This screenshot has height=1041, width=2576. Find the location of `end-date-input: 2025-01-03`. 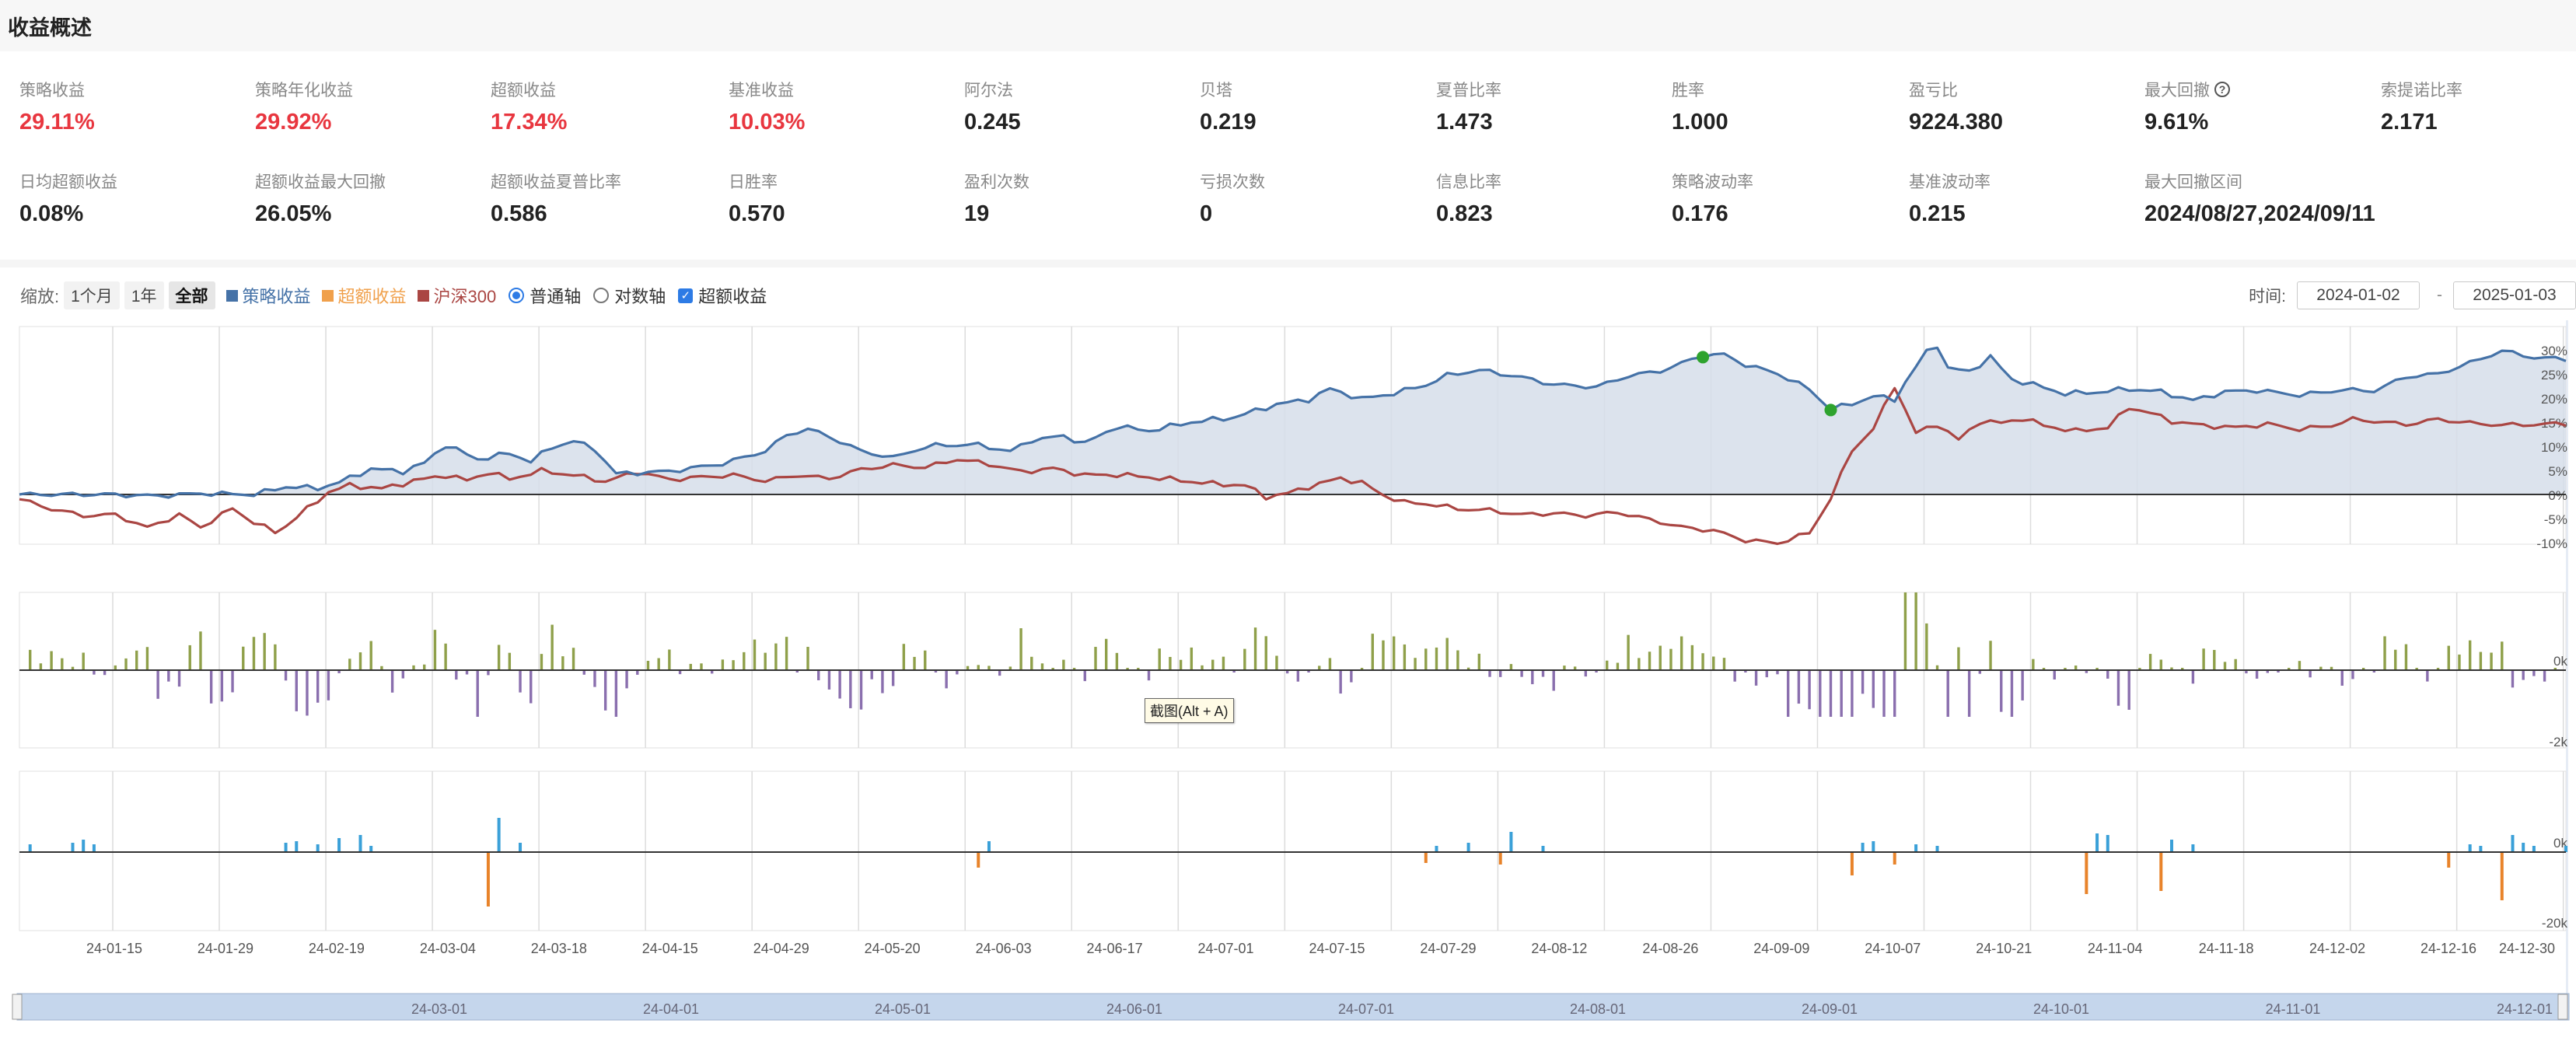

end-date-input: 2025-01-03 is located at coordinates (2514, 295).